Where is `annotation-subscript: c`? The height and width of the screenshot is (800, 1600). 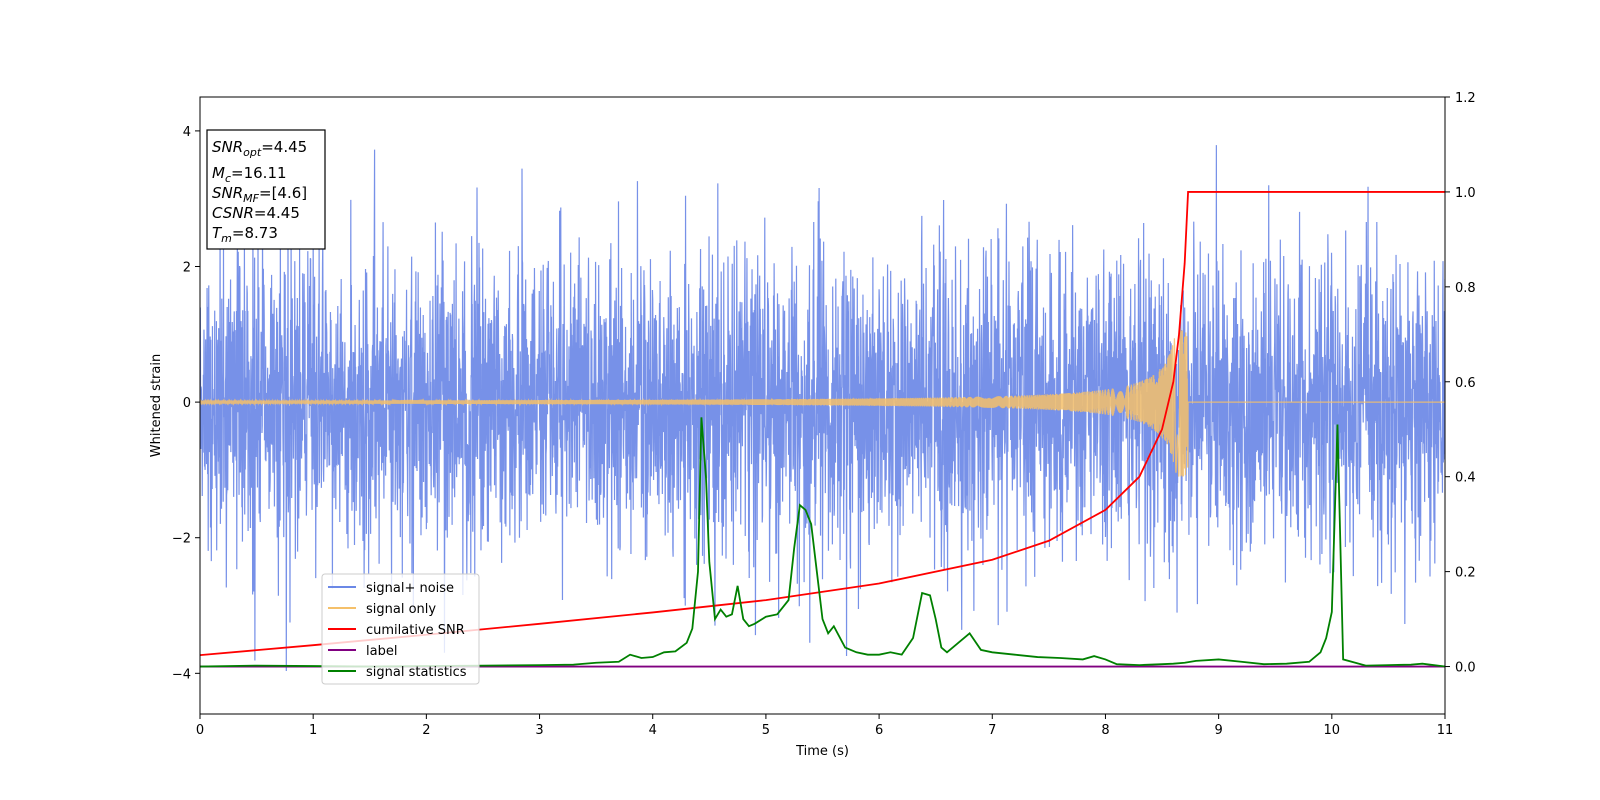 annotation-subscript: c is located at coordinates (228, 178).